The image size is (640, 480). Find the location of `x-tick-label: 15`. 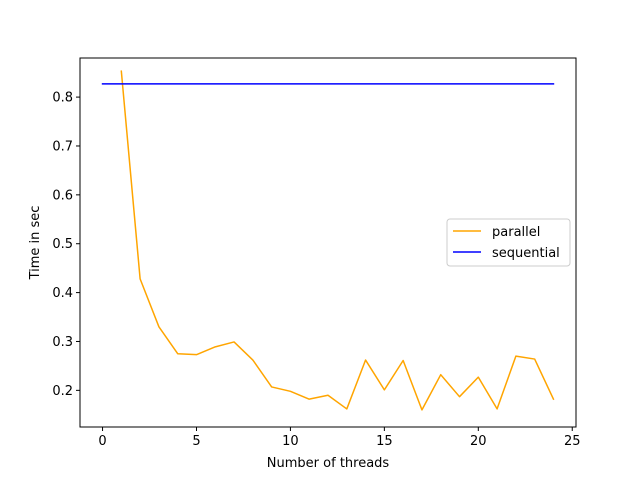

x-tick-label: 15 is located at coordinates (384, 441).